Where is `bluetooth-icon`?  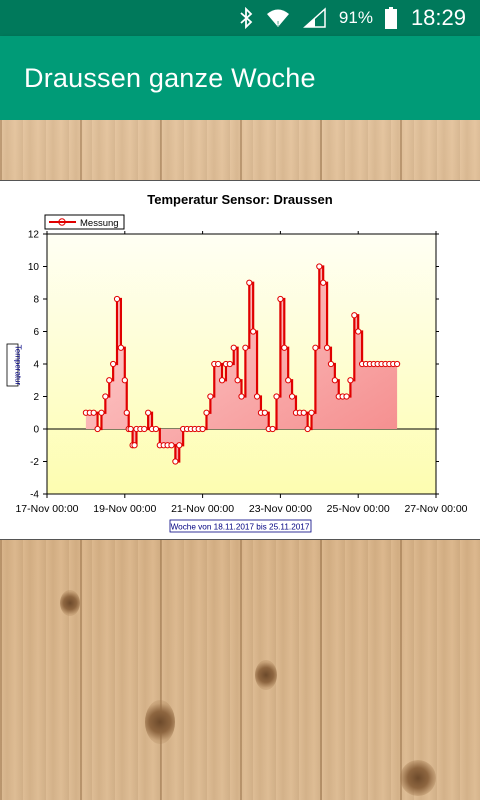 bluetooth-icon is located at coordinates (246, 18).